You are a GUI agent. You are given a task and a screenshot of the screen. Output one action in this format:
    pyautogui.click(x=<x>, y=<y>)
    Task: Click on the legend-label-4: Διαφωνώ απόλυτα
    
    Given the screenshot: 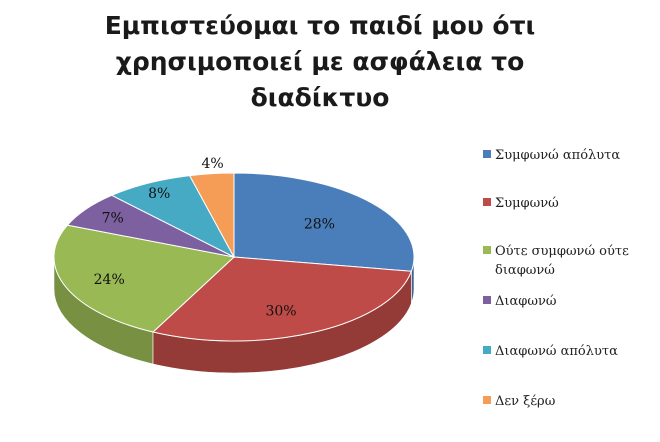 What is the action you would take?
    pyautogui.click(x=556, y=351)
    